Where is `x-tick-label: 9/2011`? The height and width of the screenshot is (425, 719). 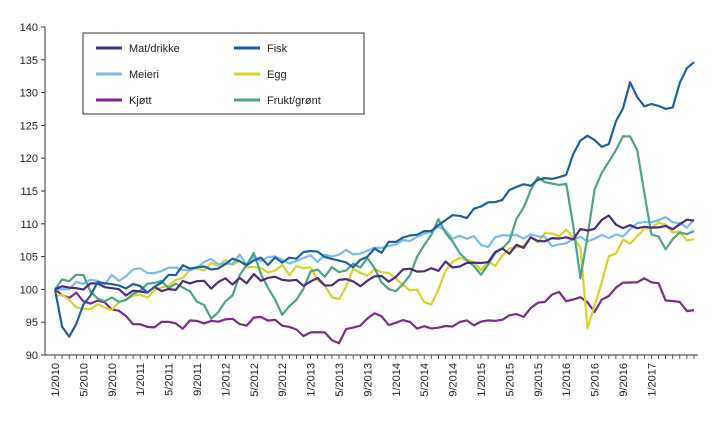
x-tick-label: 9/2011 is located at coordinates (198, 379).